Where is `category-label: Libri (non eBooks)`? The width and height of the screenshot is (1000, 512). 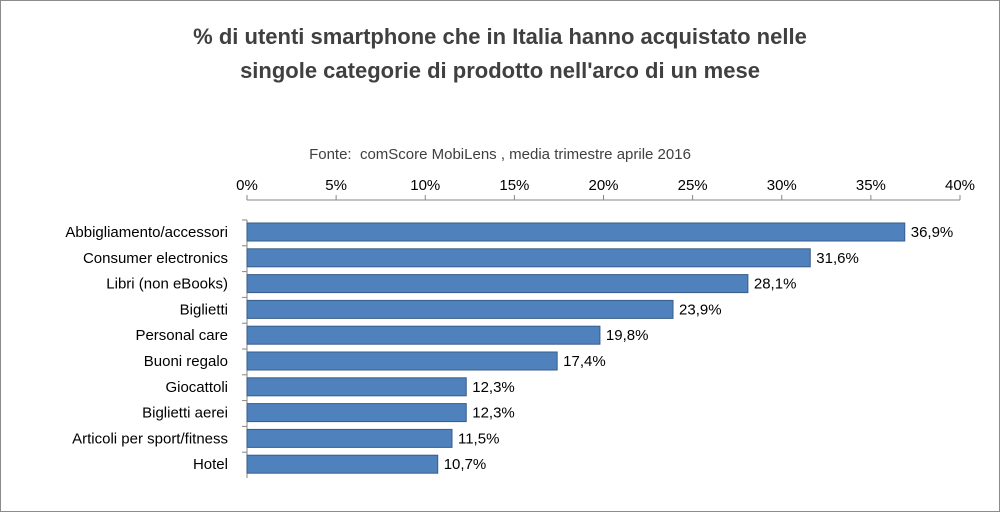
category-label: Libri (non eBooks) is located at coordinates (167, 284).